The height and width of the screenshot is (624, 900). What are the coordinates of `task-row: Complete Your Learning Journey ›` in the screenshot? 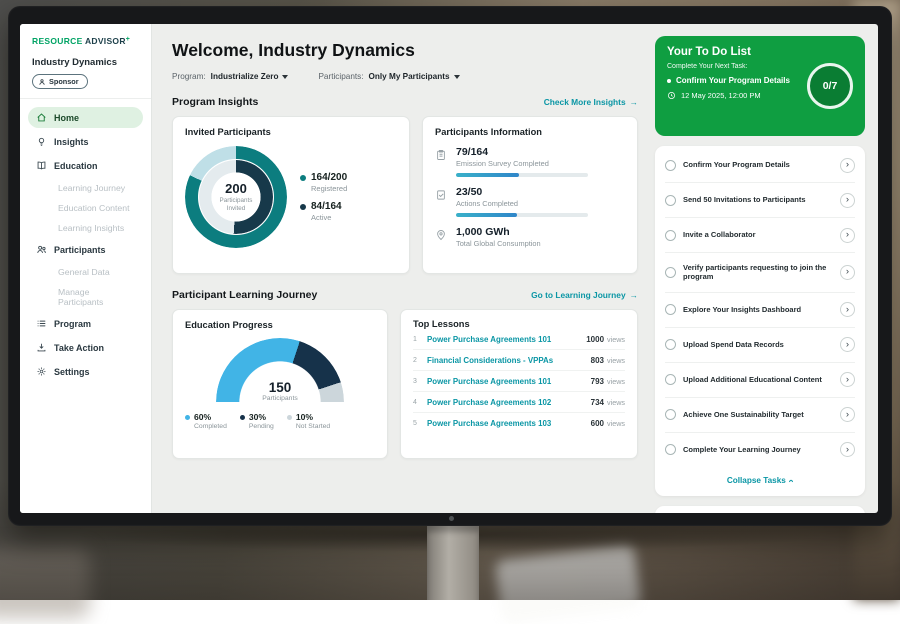 It's located at (760, 450).